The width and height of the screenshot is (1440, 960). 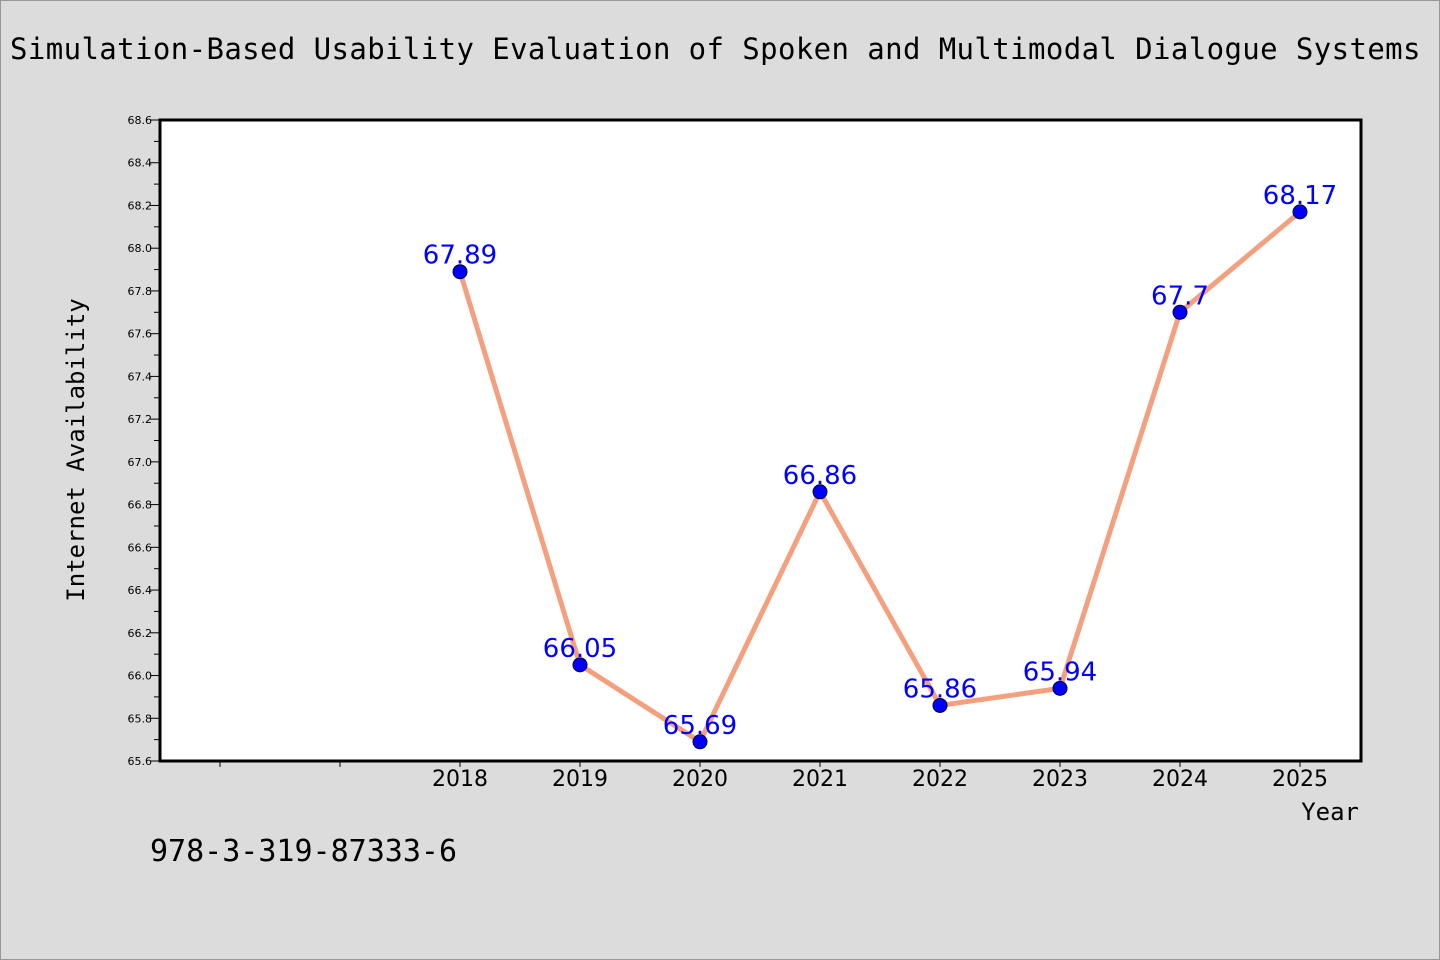 I want to click on y-tick-label: 67.0, so click(x=140, y=462).